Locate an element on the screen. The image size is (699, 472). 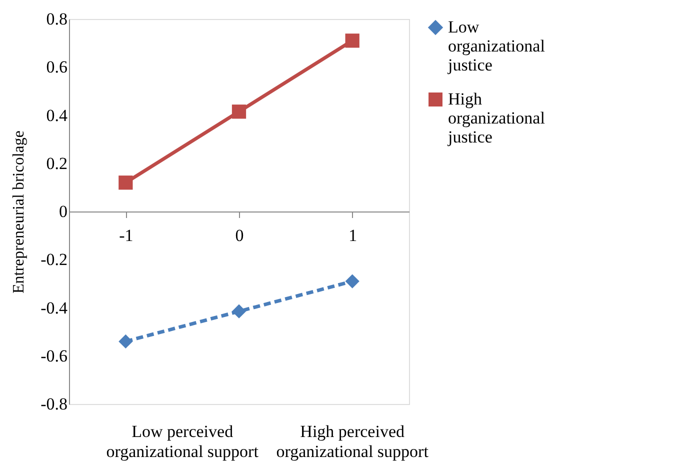
legend-label: Low organizational justice is located at coordinates (496, 46).